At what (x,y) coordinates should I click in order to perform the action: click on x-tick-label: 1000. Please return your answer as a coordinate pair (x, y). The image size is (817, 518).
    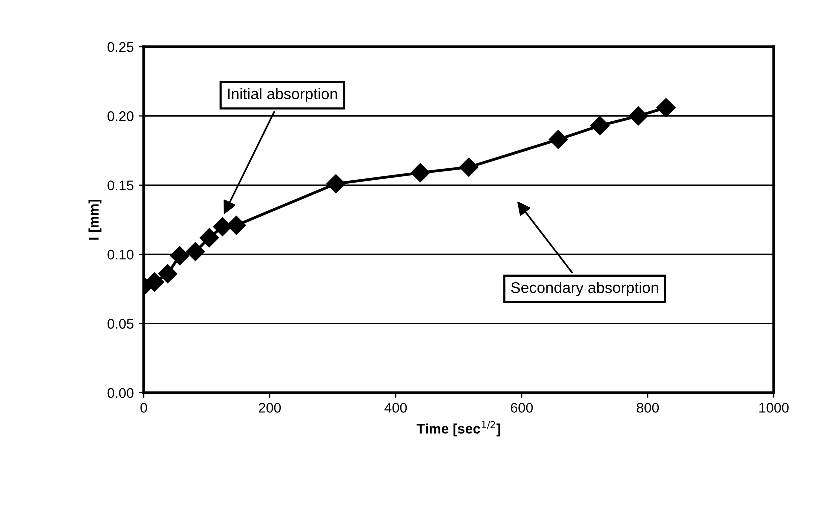
    Looking at the image, I should click on (774, 408).